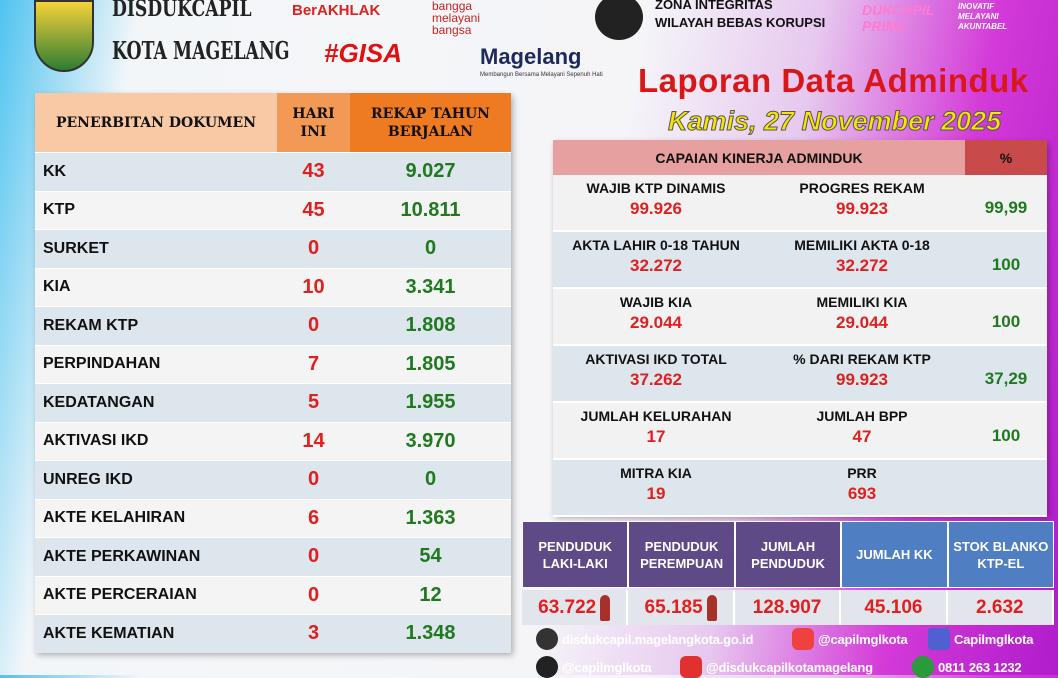  I want to click on table-row: SURKET 0 0, so click(273, 248).